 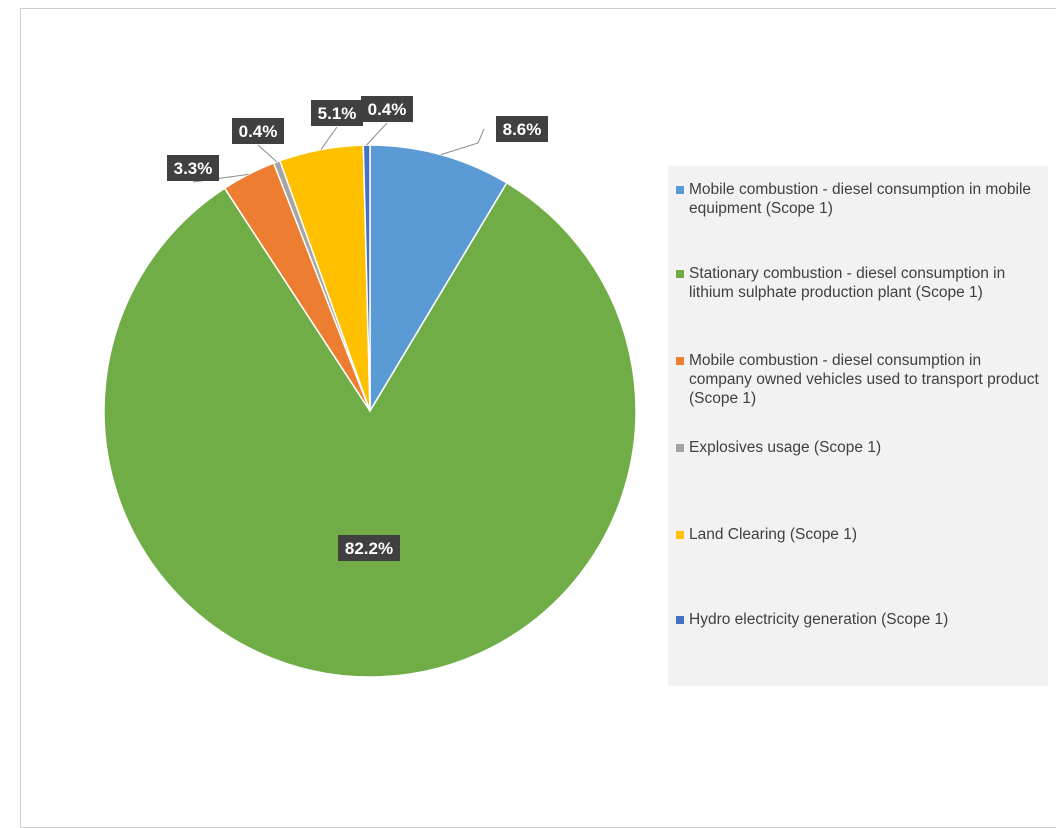 I want to click on legend-swatch-green, so click(x=680, y=274).